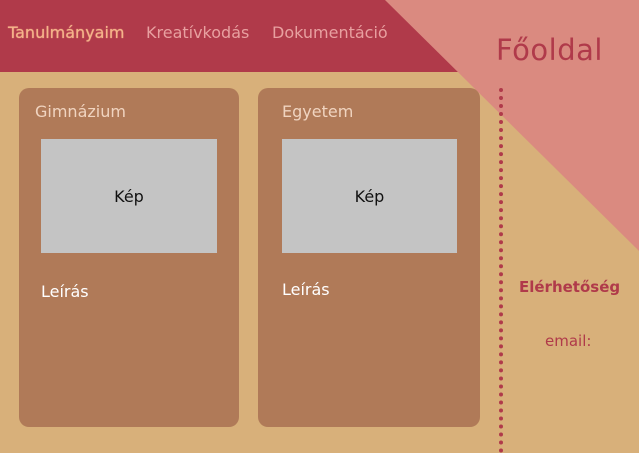 The height and width of the screenshot is (453, 639). Describe the element at coordinates (501, 270) in the screenshot. I see `sidebar-divider` at that location.